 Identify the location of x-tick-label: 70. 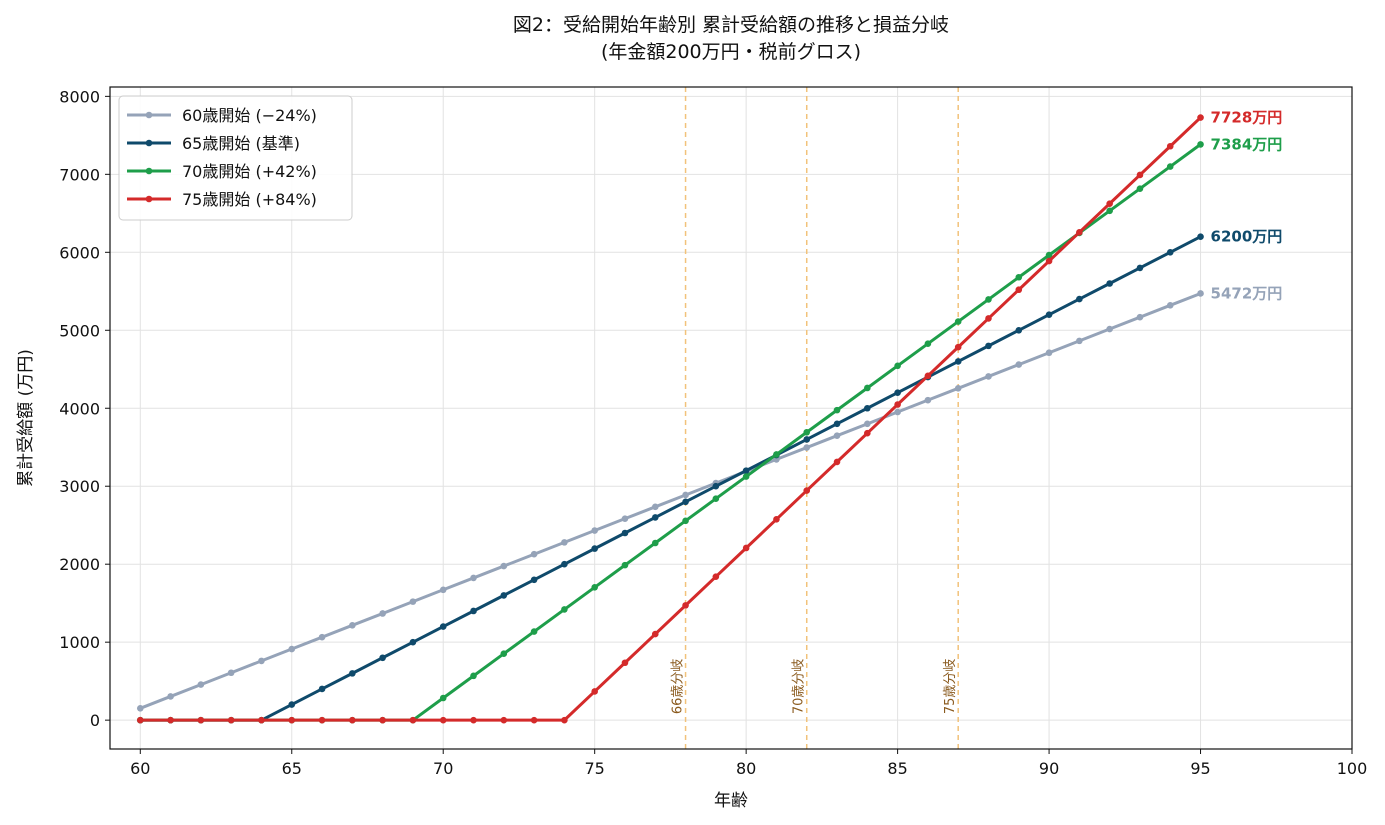
(443, 768).